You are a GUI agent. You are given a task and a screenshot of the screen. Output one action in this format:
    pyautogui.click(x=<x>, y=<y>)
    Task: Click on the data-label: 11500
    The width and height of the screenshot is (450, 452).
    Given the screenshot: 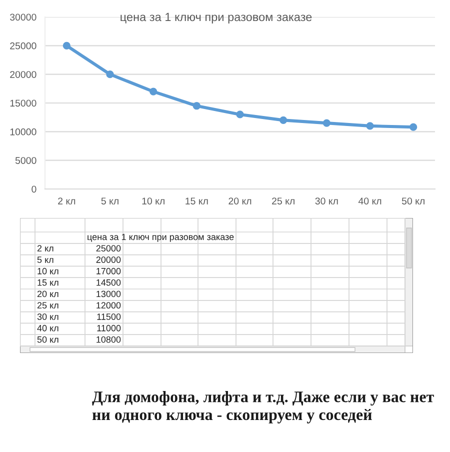 What is the action you would take?
    pyautogui.click(x=109, y=317)
    